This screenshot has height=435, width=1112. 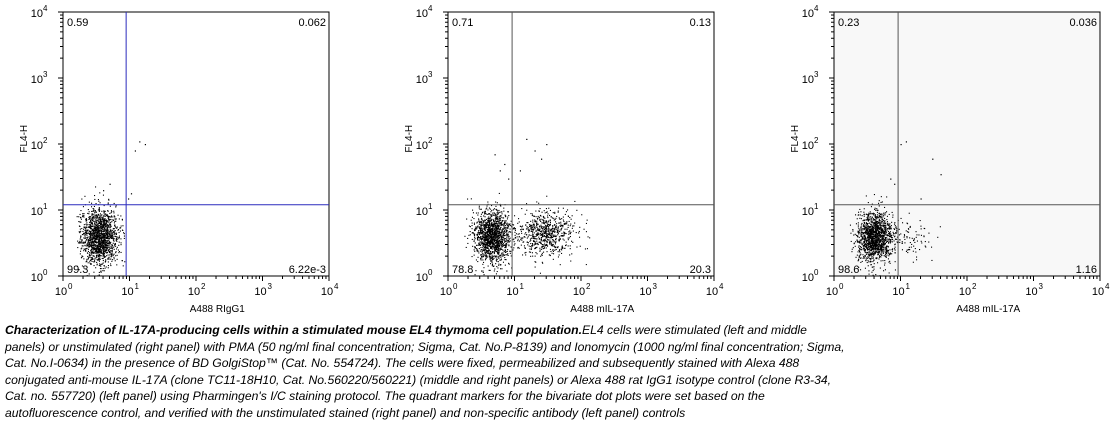 I want to click on x-tick-exponent: 1, so click(x=522, y=286).